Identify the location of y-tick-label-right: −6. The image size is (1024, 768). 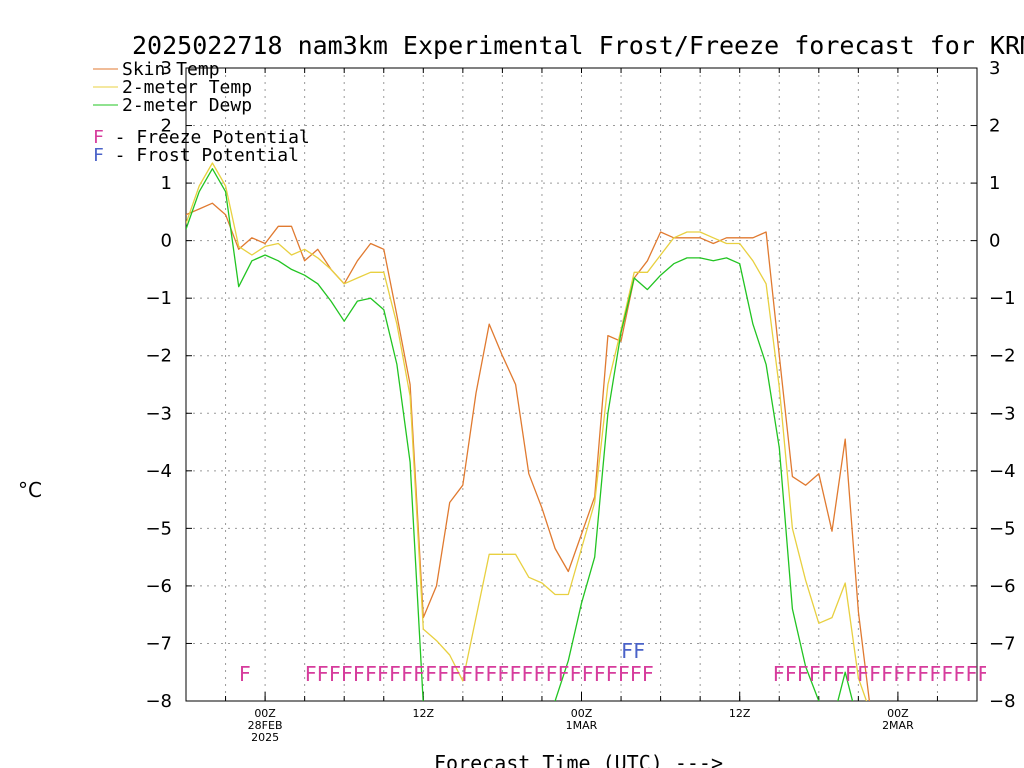
(1002, 586).